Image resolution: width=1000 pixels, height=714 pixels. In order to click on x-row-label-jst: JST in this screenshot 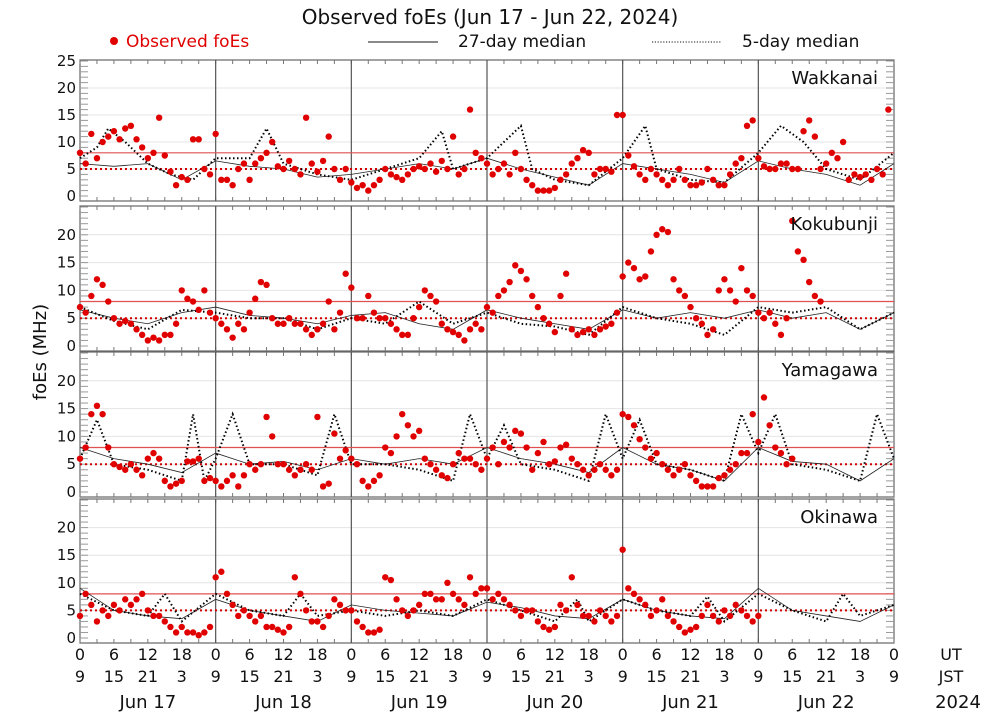, I will do `click(951, 676)`.